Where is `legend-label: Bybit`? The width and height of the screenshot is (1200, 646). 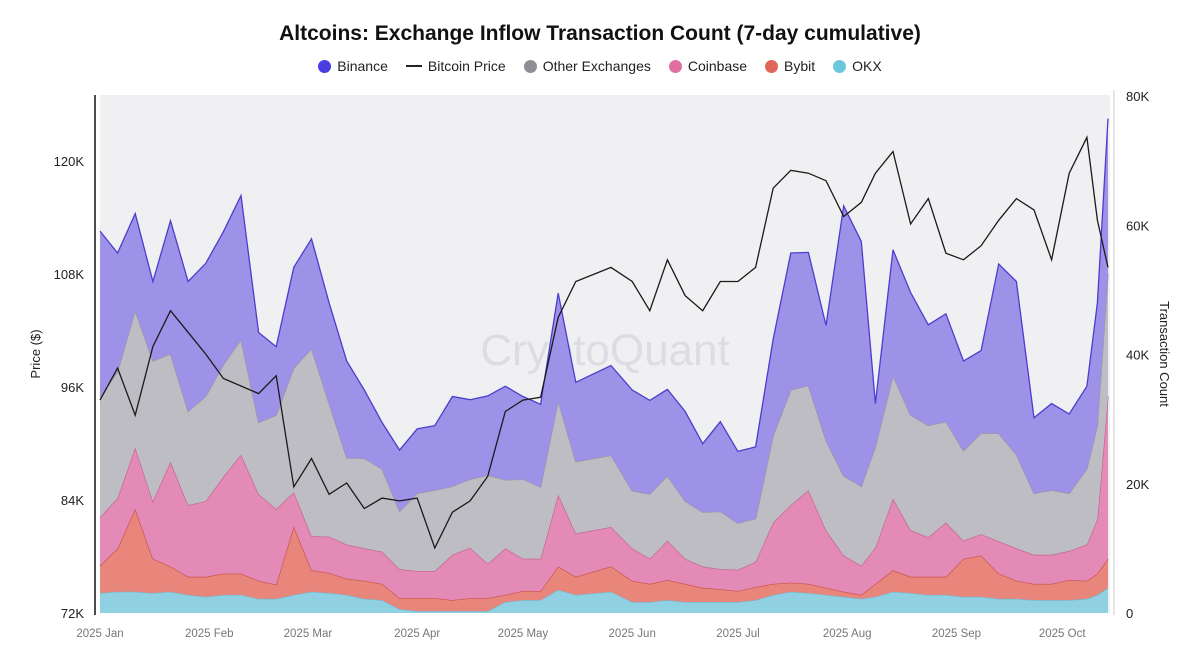
legend-label: Bybit is located at coordinates (800, 66).